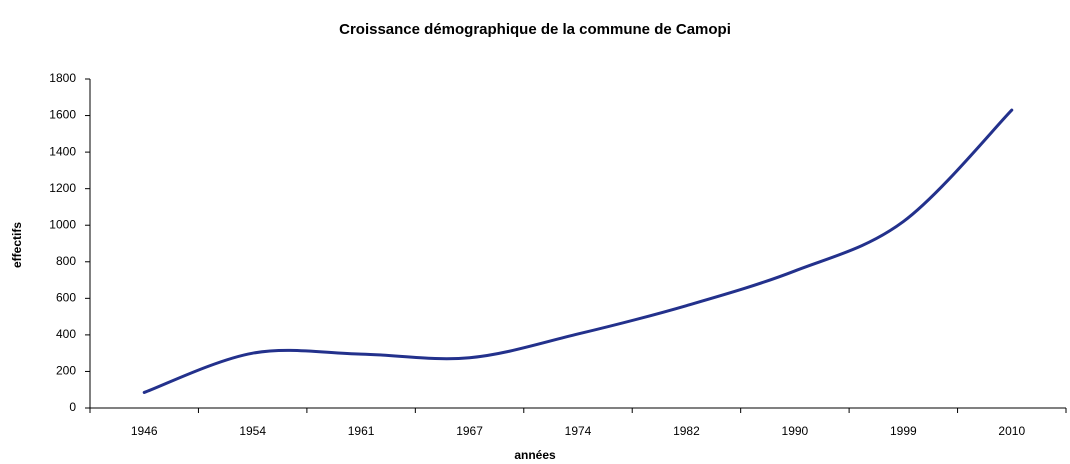  What do you see at coordinates (66, 371) in the screenshot?
I see `y-tick-label: 200` at bounding box center [66, 371].